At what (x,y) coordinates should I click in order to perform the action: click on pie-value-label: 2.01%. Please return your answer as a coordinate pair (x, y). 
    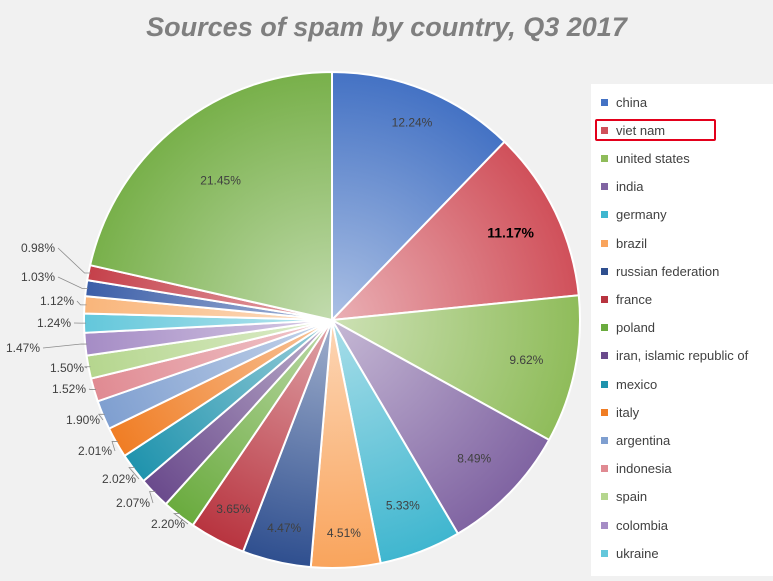
    Looking at the image, I should click on (95, 451).